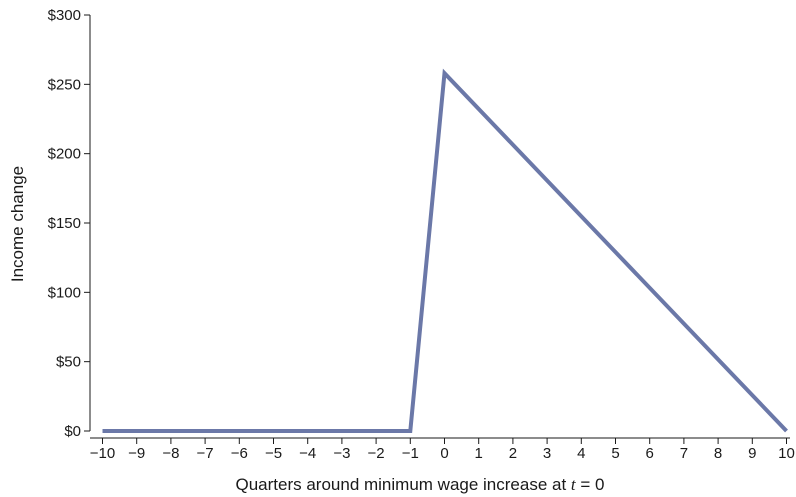 Image resolution: width=796 pixels, height=497 pixels. I want to click on x-tick-label: 4, so click(581, 453).